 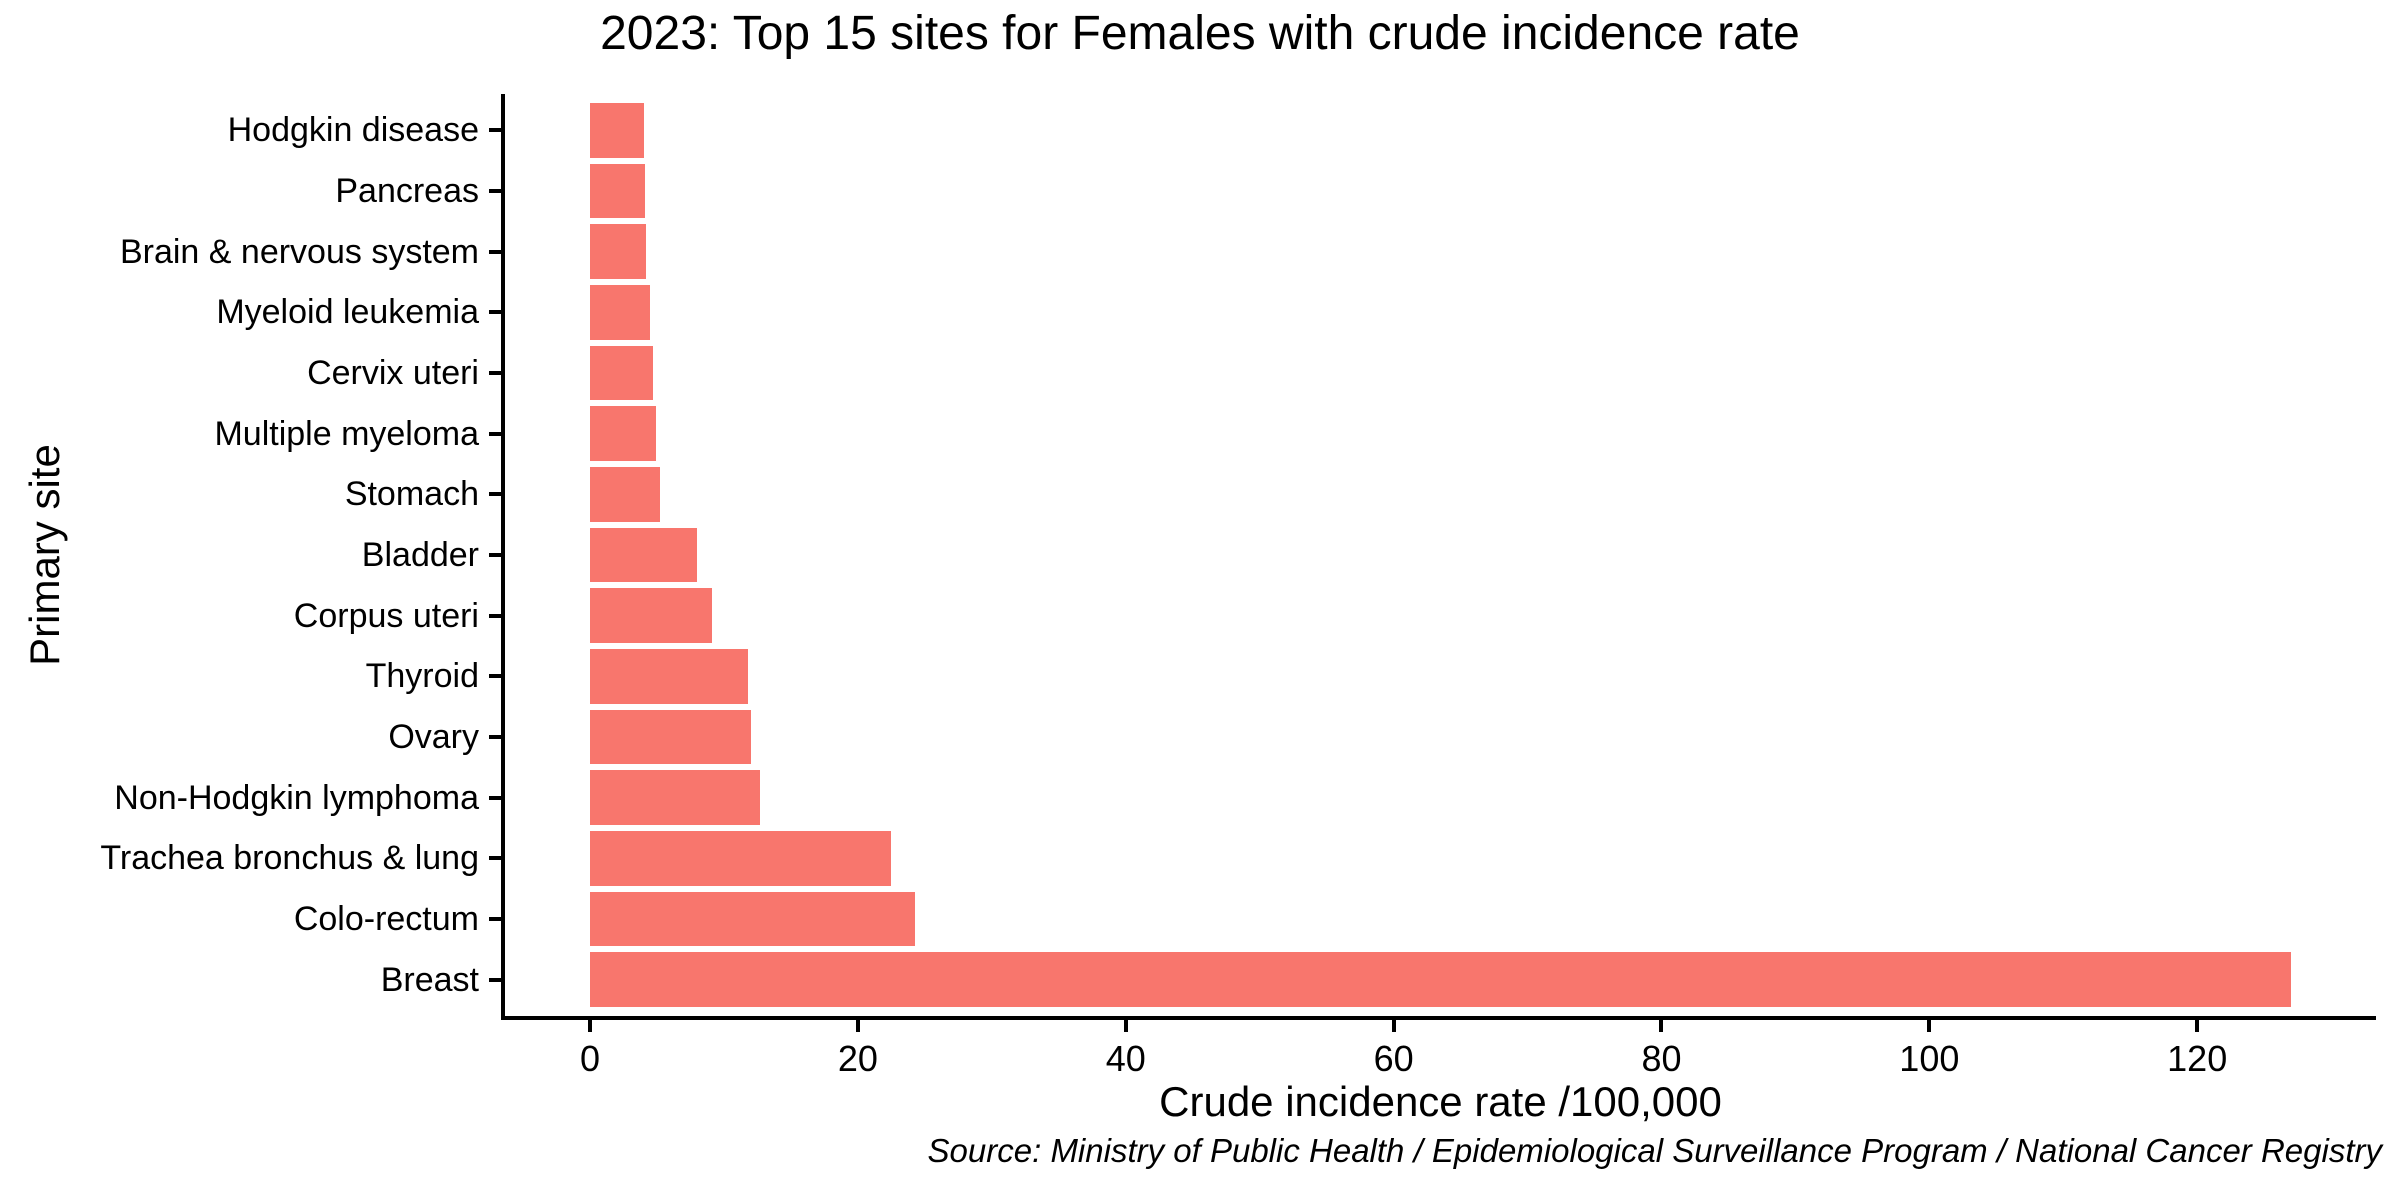 I want to click on y-category-label: Pancreas, so click(x=407, y=191).